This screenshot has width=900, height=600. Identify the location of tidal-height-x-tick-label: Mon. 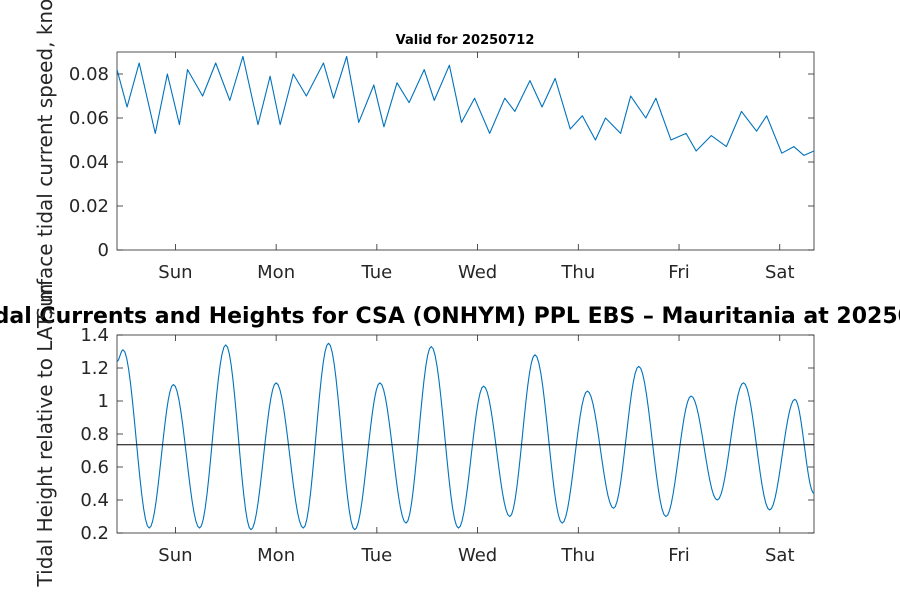
(276, 555).